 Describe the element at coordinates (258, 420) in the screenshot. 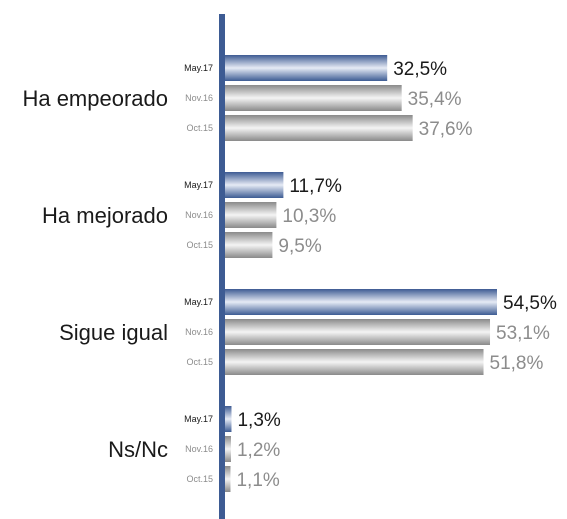

I see `value-label-ns-nc-may-17: 1,3%` at that location.